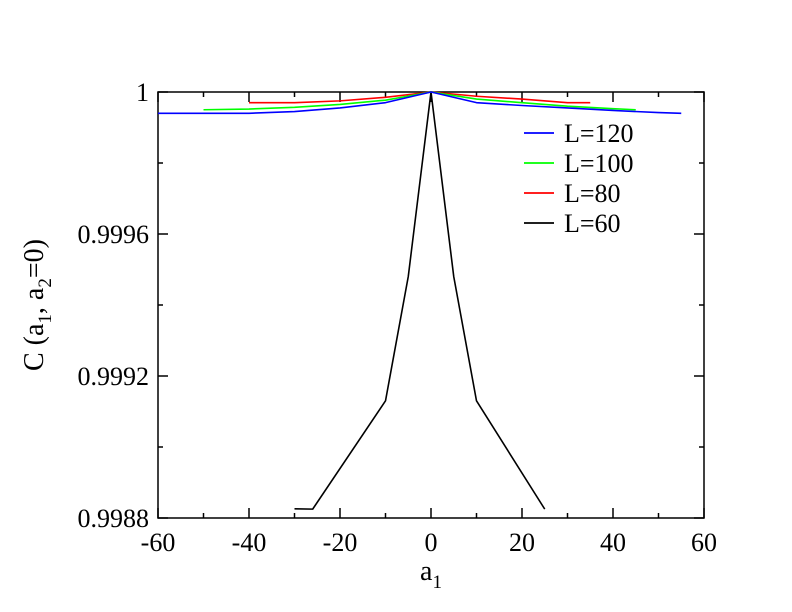 The width and height of the screenshot is (792, 612). What do you see at coordinates (158, 542) in the screenshot?
I see `x-tick-label: -60` at bounding box center [158, 542].